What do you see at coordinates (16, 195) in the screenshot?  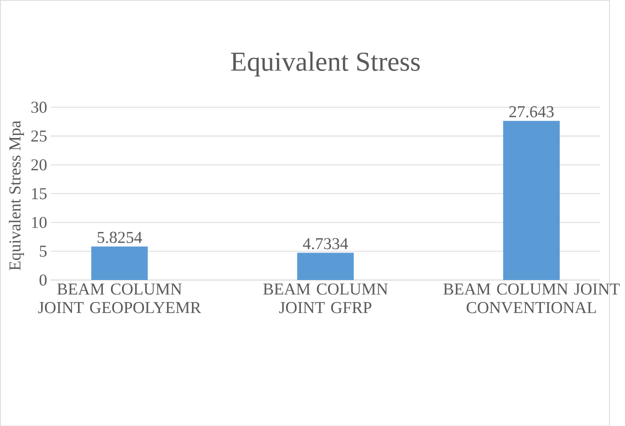 I see `y-axis-title: Equivalent Stress Mpa` at bounding box center [16, 195].